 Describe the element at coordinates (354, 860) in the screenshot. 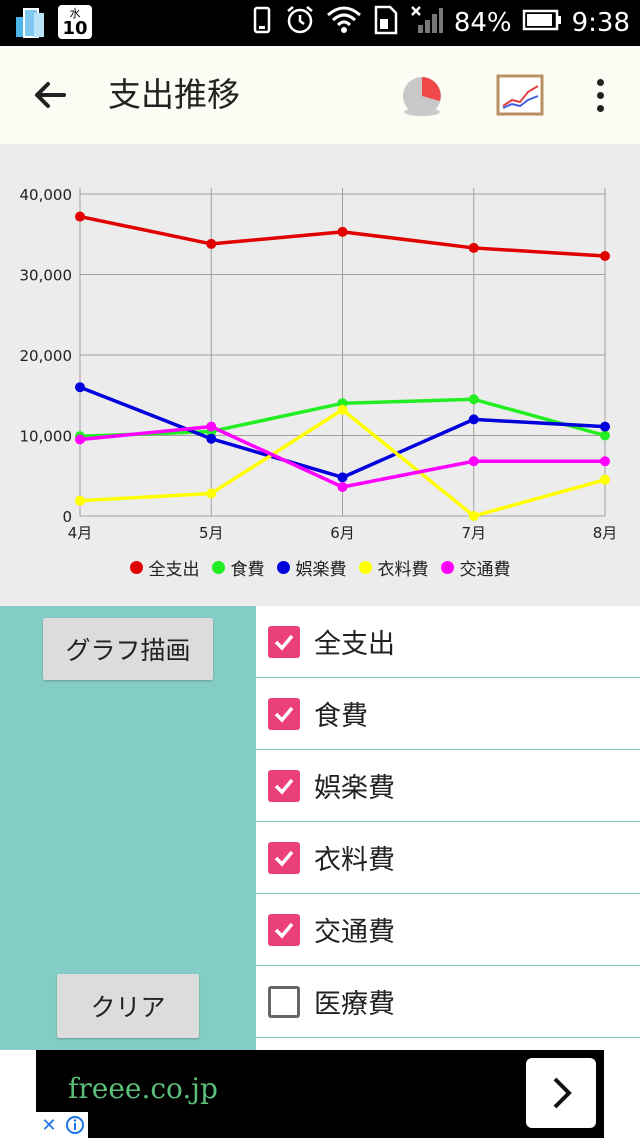

I see `category-label: 衣料費` at that location.